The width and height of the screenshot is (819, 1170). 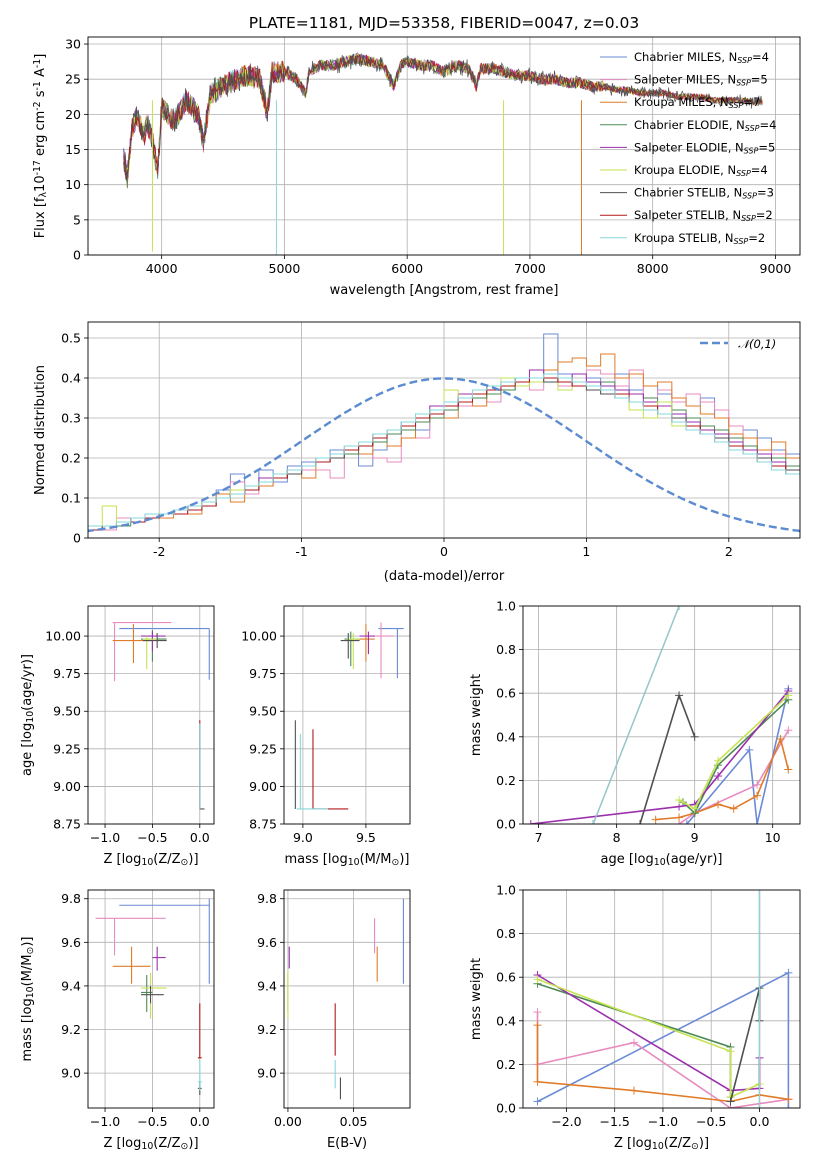 I want to click on y-tick-label: 15, so click(x=73, y=149).